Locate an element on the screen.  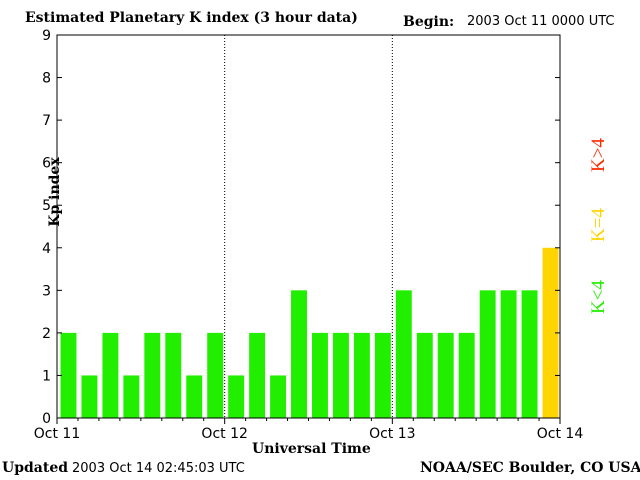
y-tick-label: 3 is located at coordinates (46, 291).